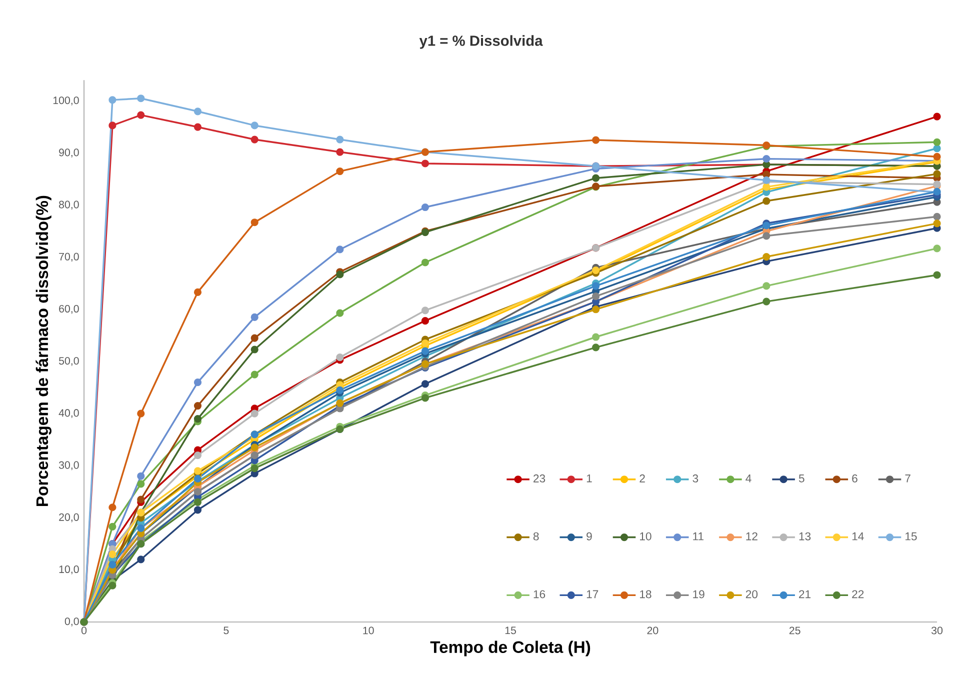 The height and width of the screenshot is (687, 962). I want to click on y-axis-title: Porcentagem de fármaco dissolvido(%), so click(44, 351).